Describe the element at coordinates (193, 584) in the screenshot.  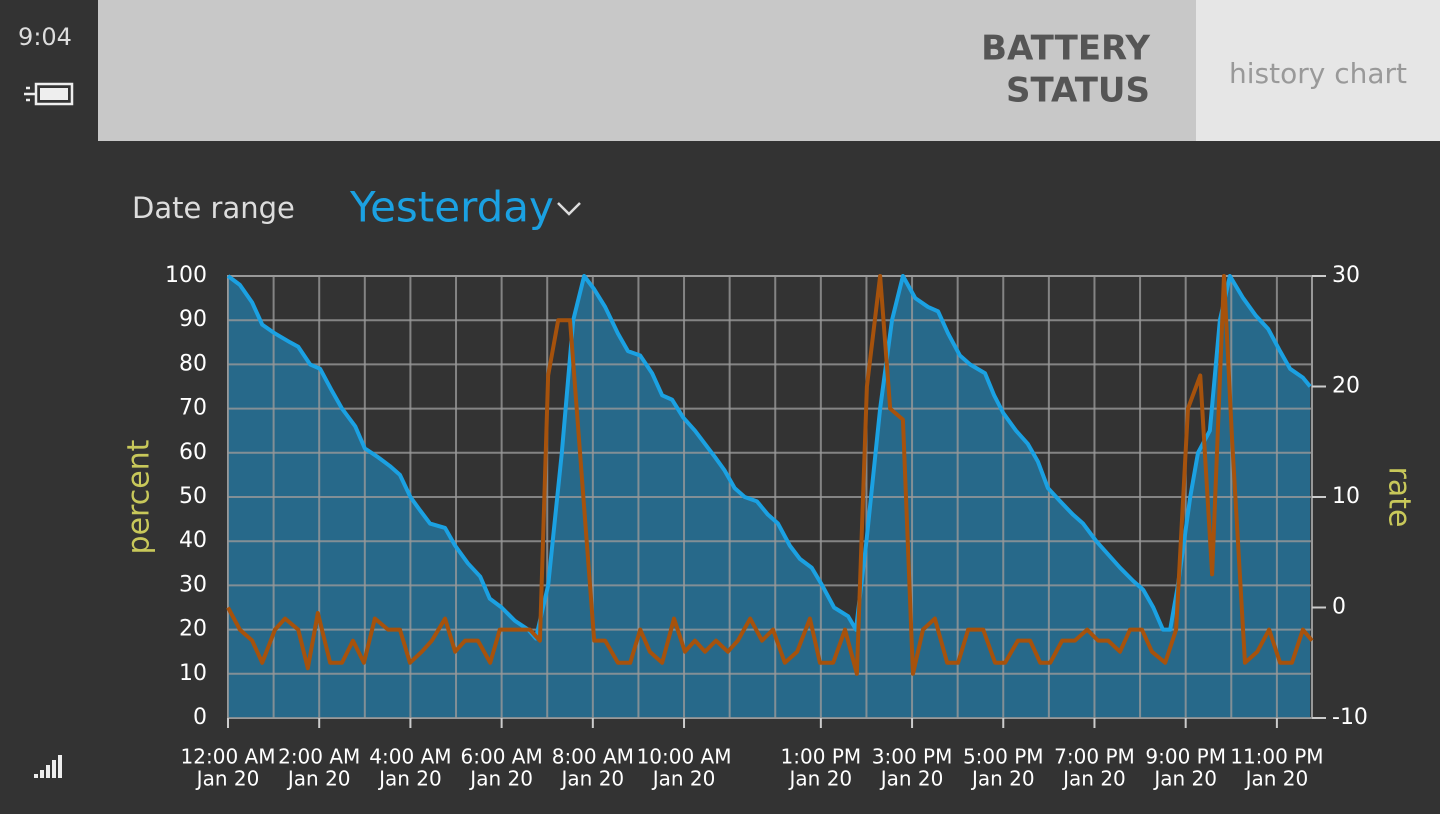
I see `y-tick-label: 30` at that location.